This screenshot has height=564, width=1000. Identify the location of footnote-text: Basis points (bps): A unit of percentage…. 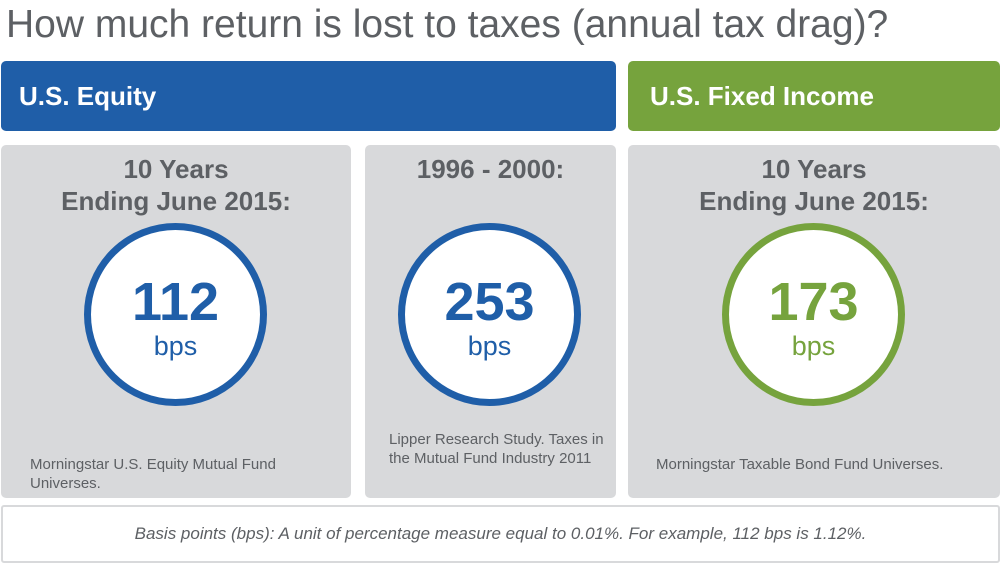
(500, 533).